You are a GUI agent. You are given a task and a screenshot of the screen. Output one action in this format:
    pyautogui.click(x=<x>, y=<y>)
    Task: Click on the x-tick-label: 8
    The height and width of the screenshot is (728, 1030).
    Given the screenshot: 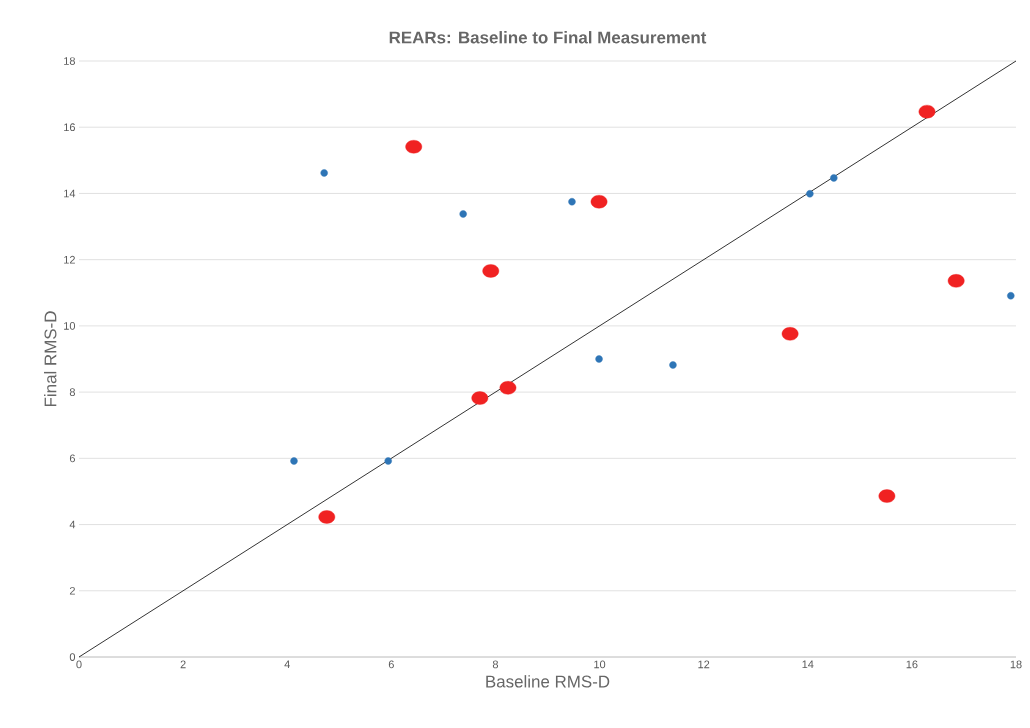 What is the action you would take?
    pyautogui.click(x=495, y=664)
    